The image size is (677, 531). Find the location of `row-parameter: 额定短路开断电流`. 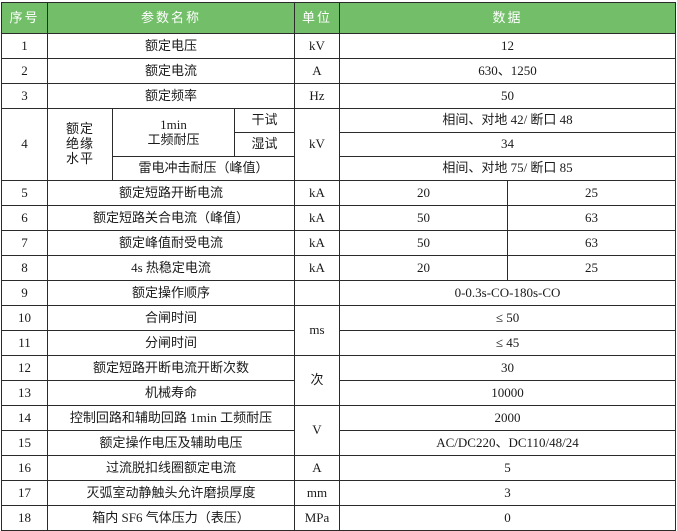

row-parameter: 额定短路开断电流 is located at coordinates (171, 193).